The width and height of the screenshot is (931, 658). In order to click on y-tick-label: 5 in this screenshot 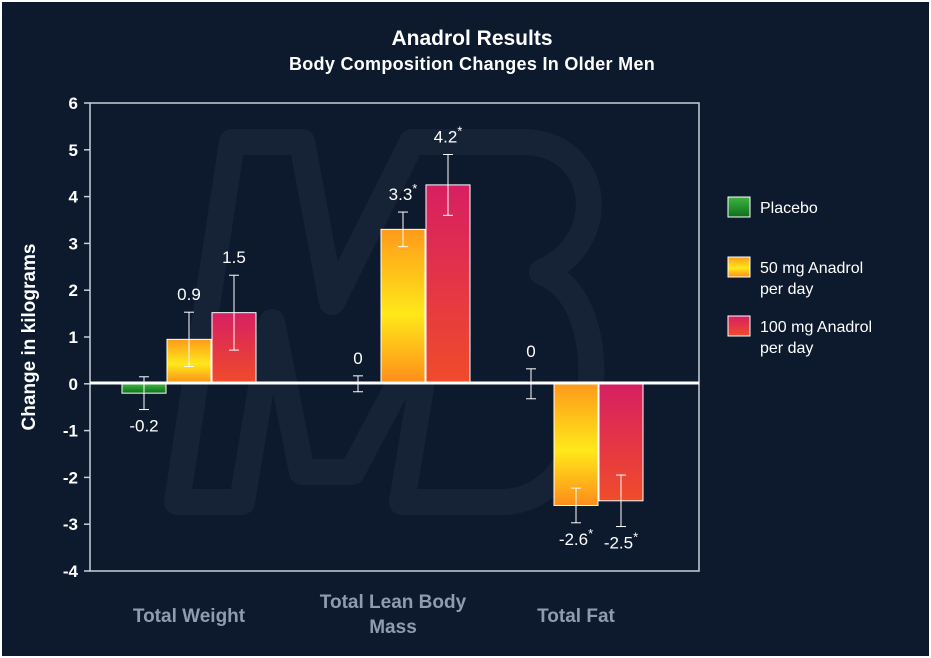, I will do `click(73, 150)`.